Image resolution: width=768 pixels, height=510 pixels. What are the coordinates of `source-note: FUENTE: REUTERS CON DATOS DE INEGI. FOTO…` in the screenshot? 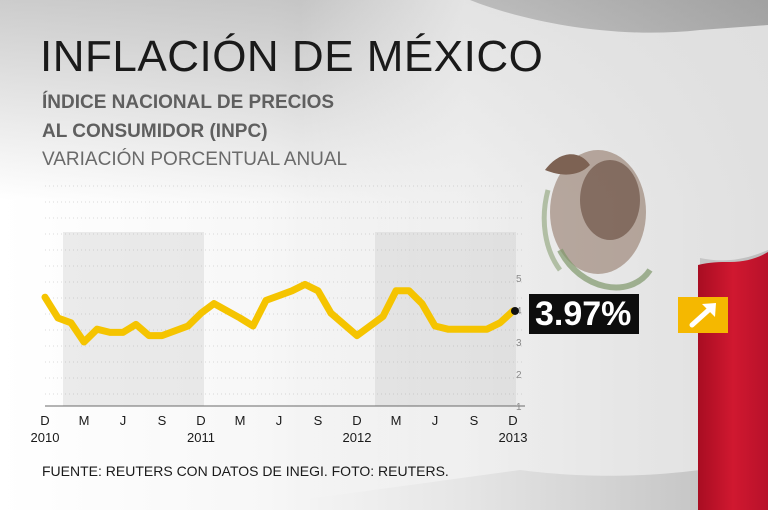 It's located at (245, 471).